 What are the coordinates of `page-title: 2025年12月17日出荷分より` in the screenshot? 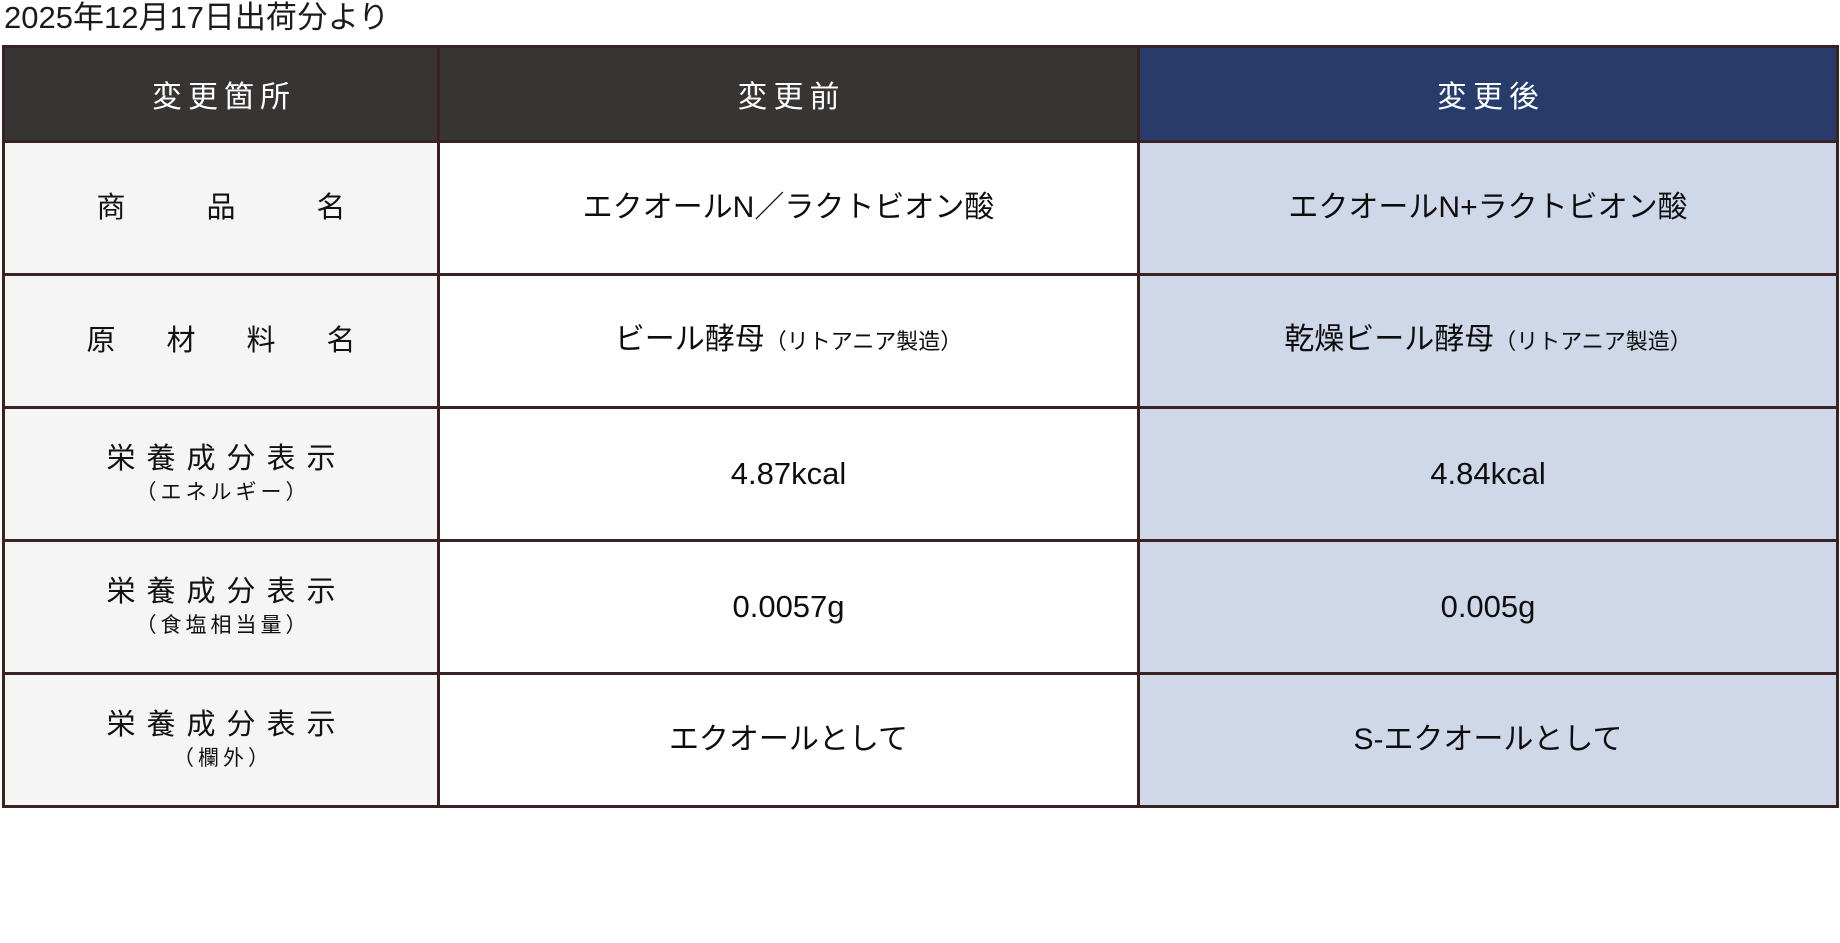 It's located at (197, 17).